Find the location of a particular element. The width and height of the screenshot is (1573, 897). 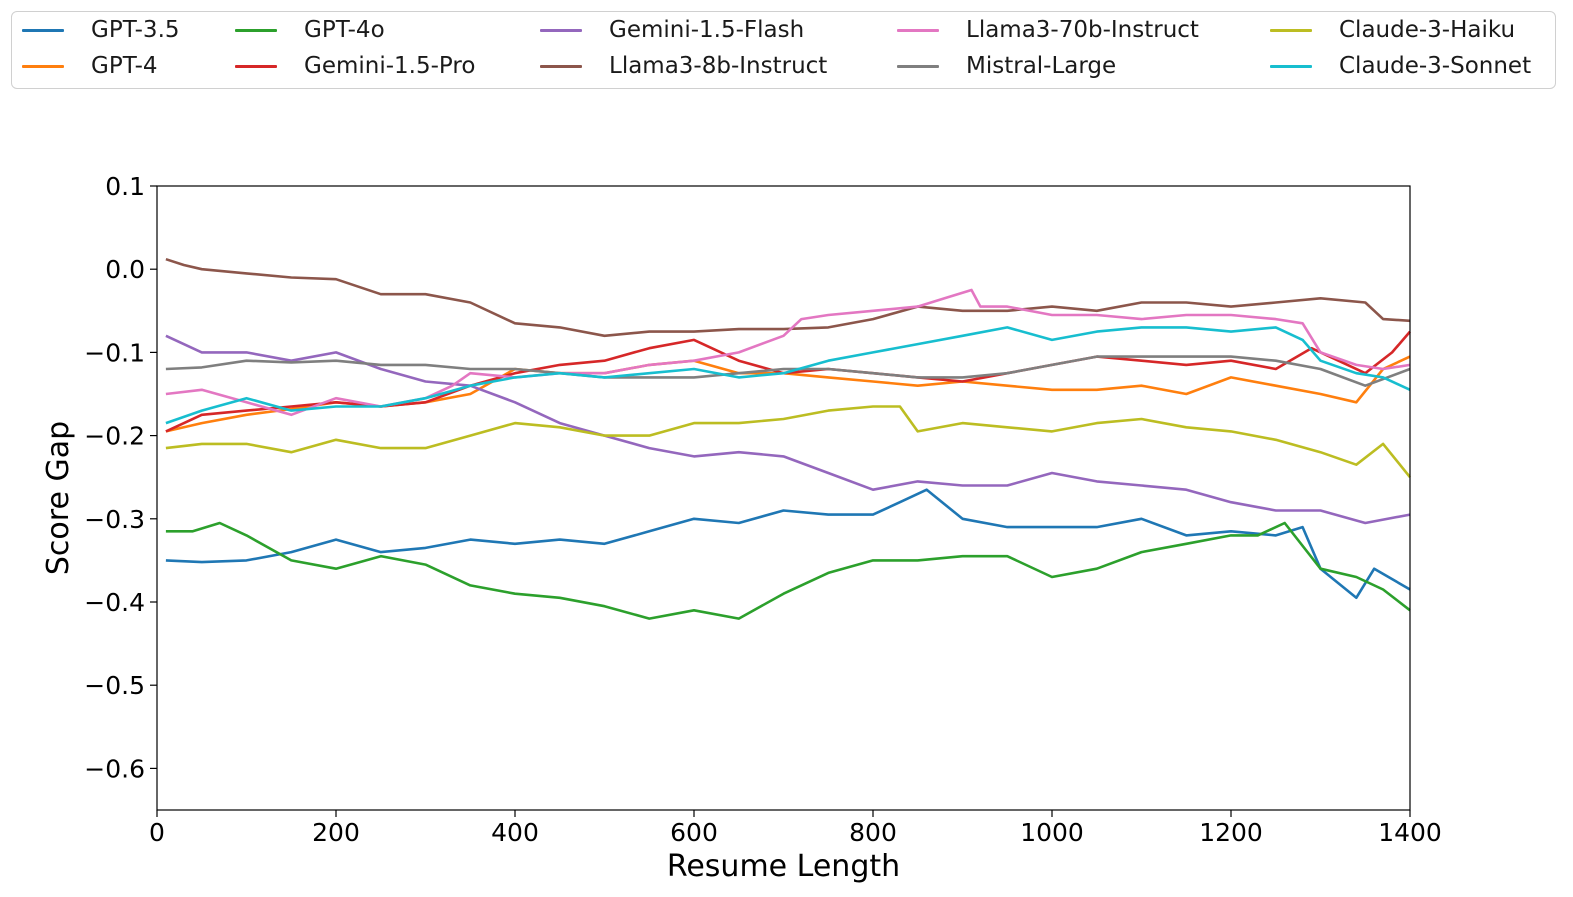

legend-label: Mistral-Large is located at coordinates (1041, 66).